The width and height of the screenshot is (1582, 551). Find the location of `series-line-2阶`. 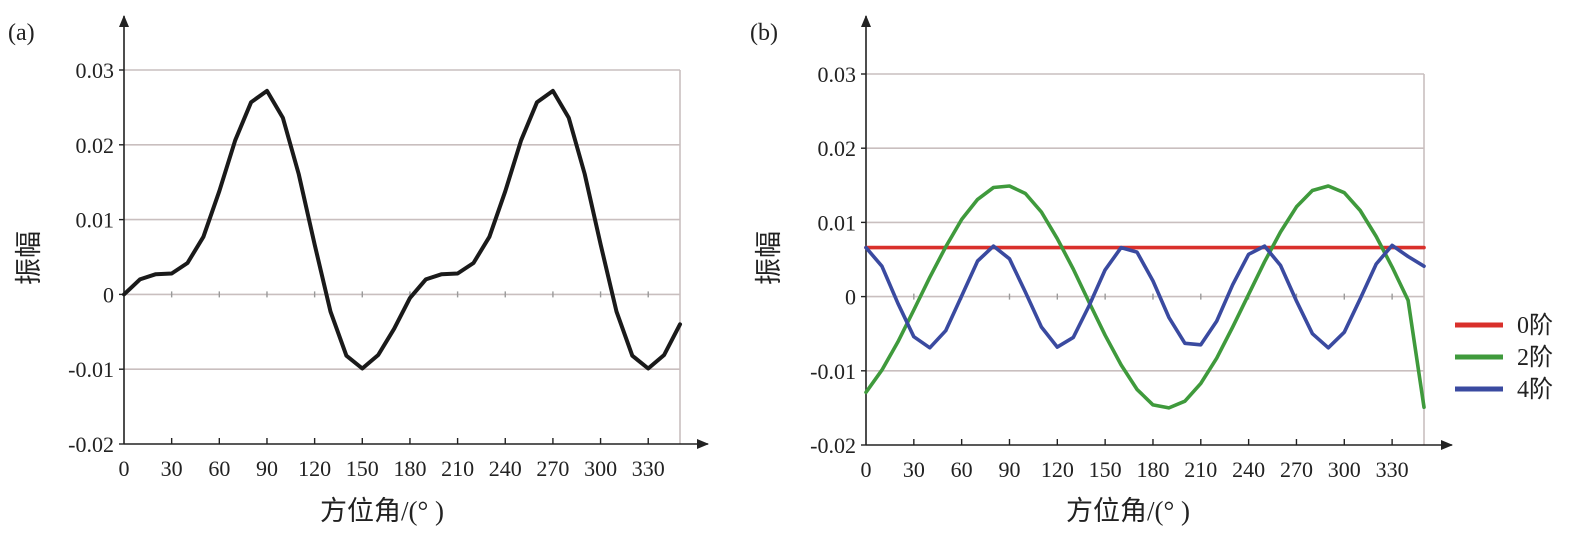

series-line-2阶 is located at coordinates (1145, 297).